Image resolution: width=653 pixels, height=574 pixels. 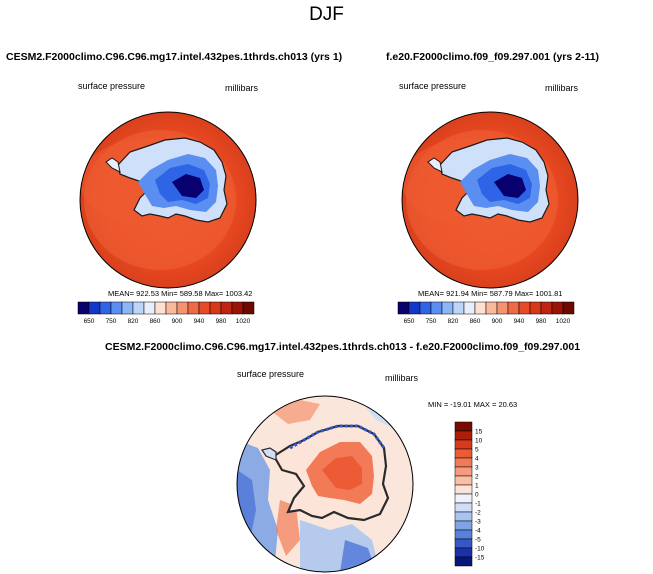 I want to click on diff-colorbar-label: -4, so click(x=478, y=531).